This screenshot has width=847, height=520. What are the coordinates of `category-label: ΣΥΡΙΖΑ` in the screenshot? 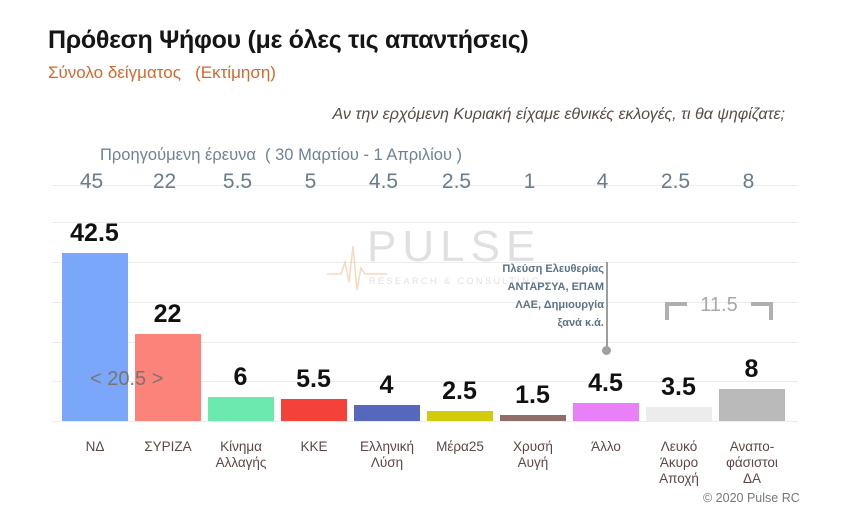 It's located at (168, 446).